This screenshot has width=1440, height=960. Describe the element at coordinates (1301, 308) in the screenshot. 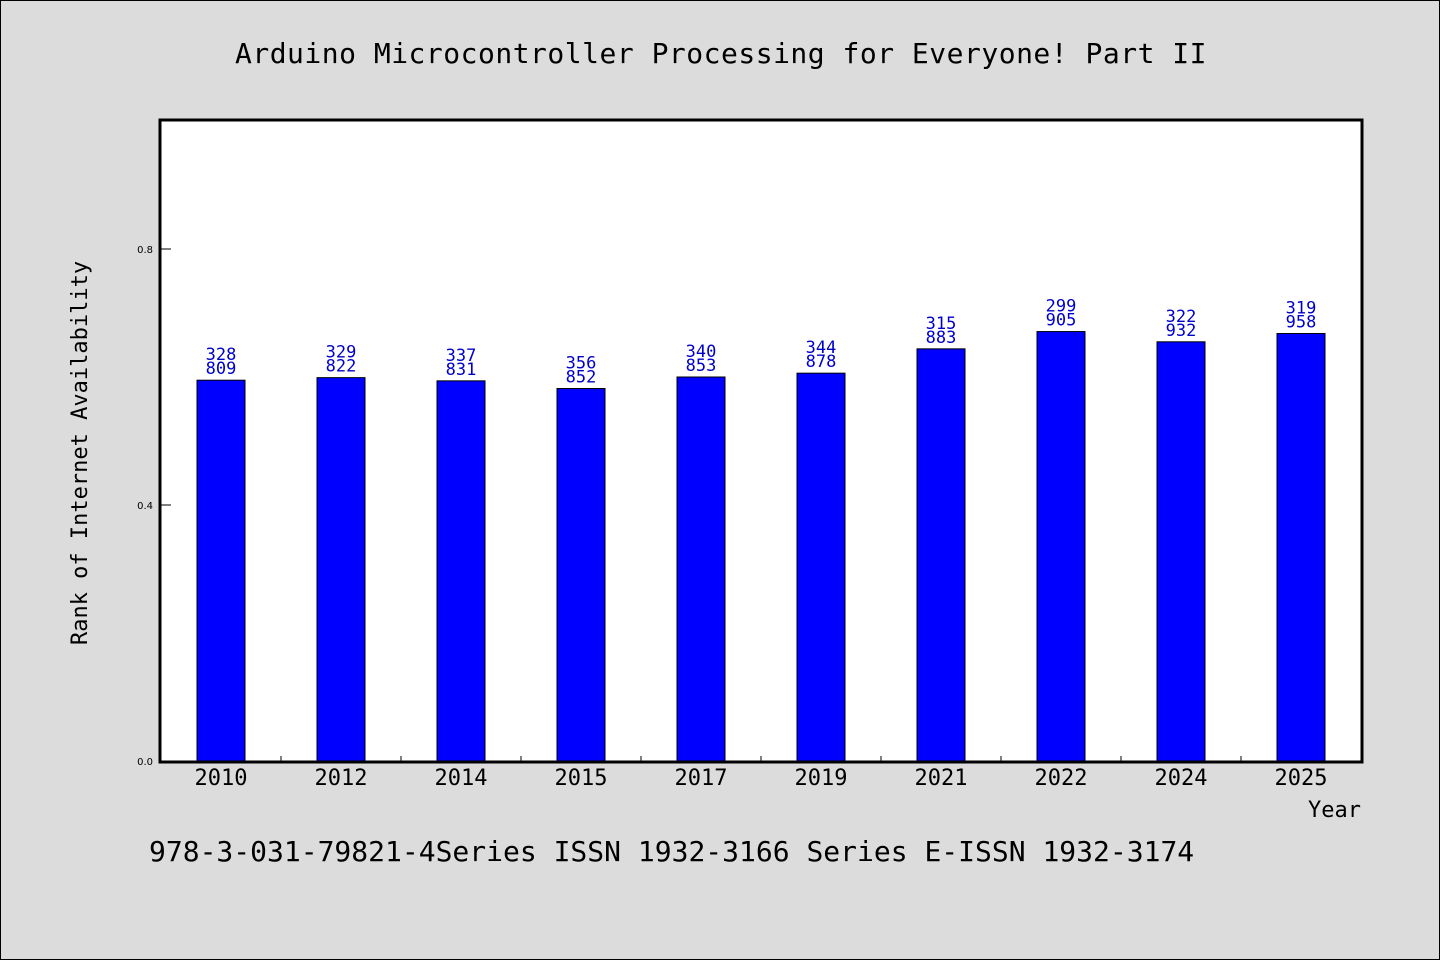

I see `data-label-top: 319` at that location.